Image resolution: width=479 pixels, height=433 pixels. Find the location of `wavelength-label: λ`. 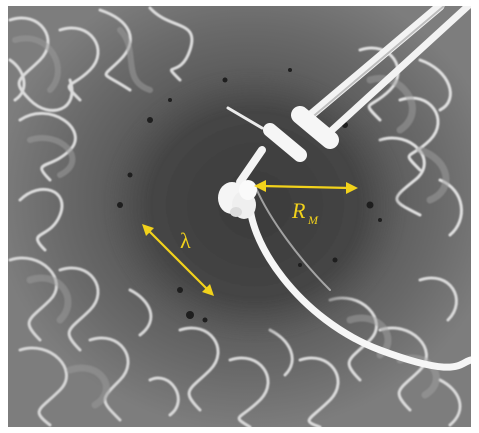

wavelength-label: λ is located at coordinates (185, 240).